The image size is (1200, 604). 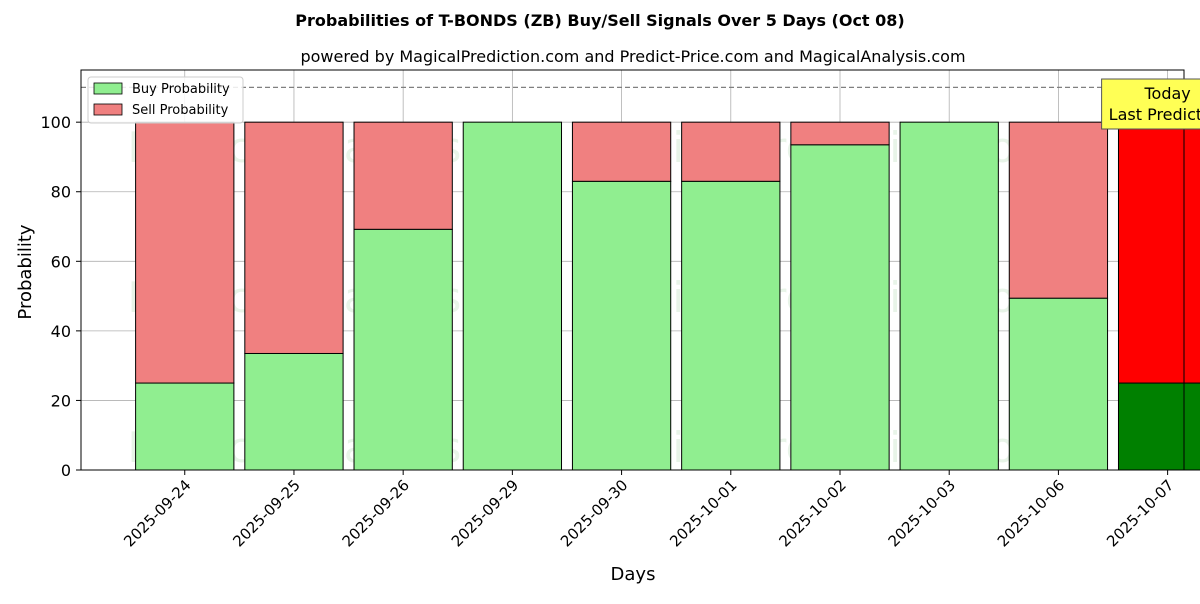 I want to click on y-tick-label: 60, so click(x=61, y=261).